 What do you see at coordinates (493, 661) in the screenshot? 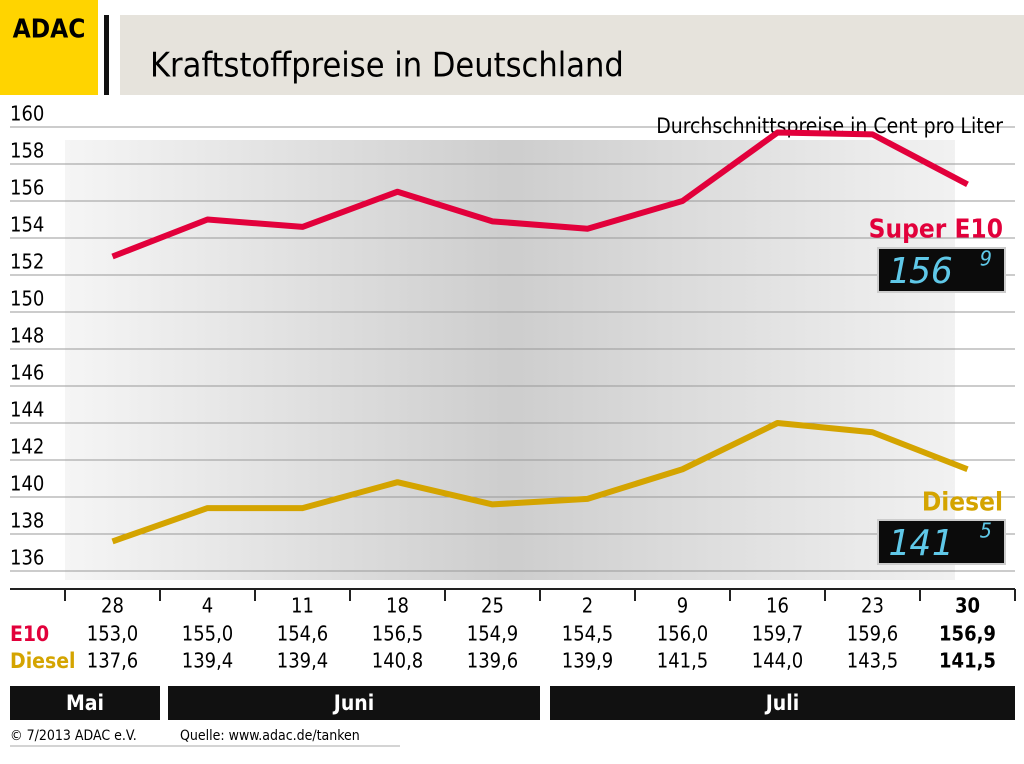
I see `value-label: 139,6` at bounding box center [493, 661].